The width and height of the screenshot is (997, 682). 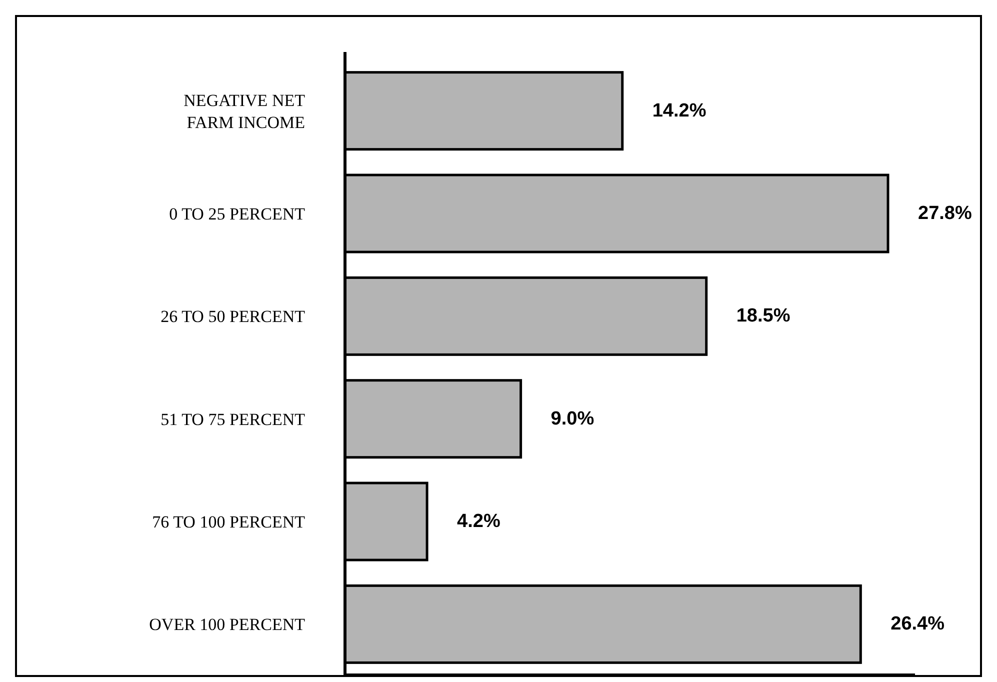 What do you see at coordinates (245, 111) in the screenshot?
I see `y-tick-label: NEGATIVE NET FARM INCOME` at bounding box center [245, 111].